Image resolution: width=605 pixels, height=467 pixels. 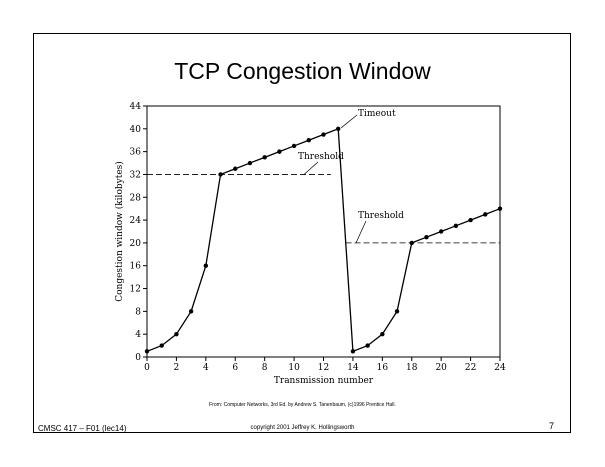 What do you see at coordinates (311, 168) in the screenshot?
I see `annotation-threshold-1-arrow` at bounding box center [311, 168].